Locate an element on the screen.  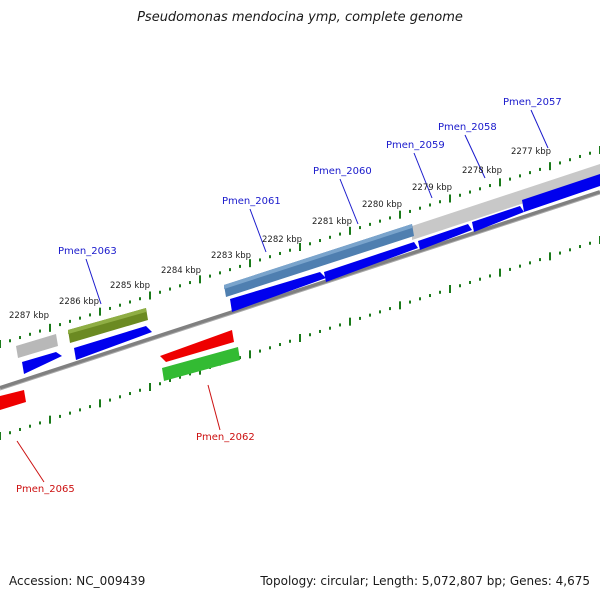
scale-label: 2281 kbp is located at coordinates (332, 222).